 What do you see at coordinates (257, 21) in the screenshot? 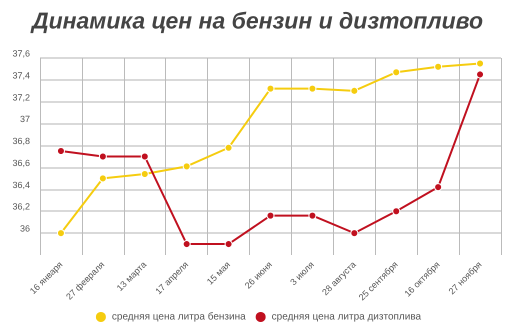
I see `chart-title: Динамика цен на бензин и дизтопливо` at bounding box center [257, 21].